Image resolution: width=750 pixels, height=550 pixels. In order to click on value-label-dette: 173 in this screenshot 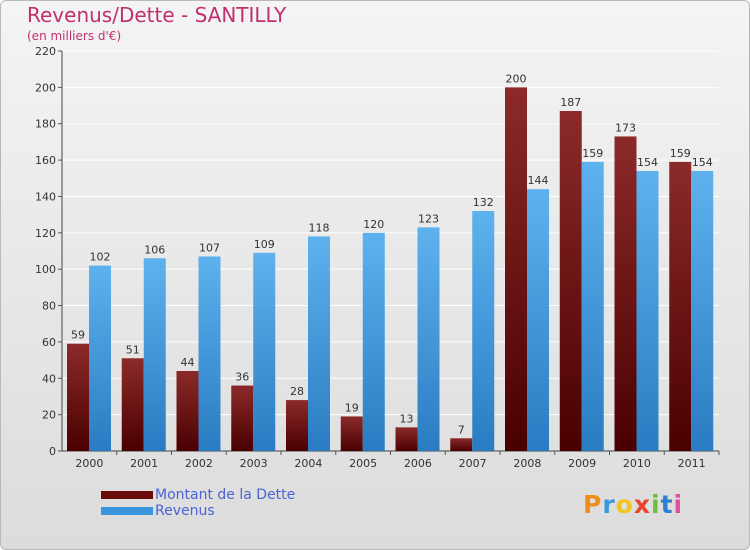, I will do `click(625, 127)`.